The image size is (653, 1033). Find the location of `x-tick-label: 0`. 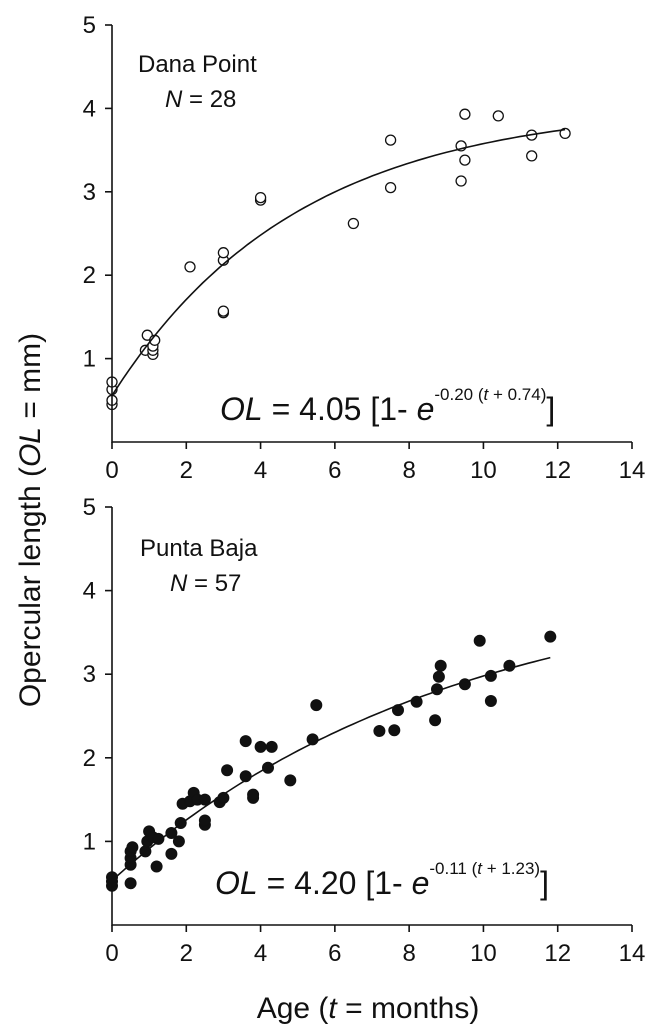

x-tick-label: 0 is located at coordinates (111, 470).